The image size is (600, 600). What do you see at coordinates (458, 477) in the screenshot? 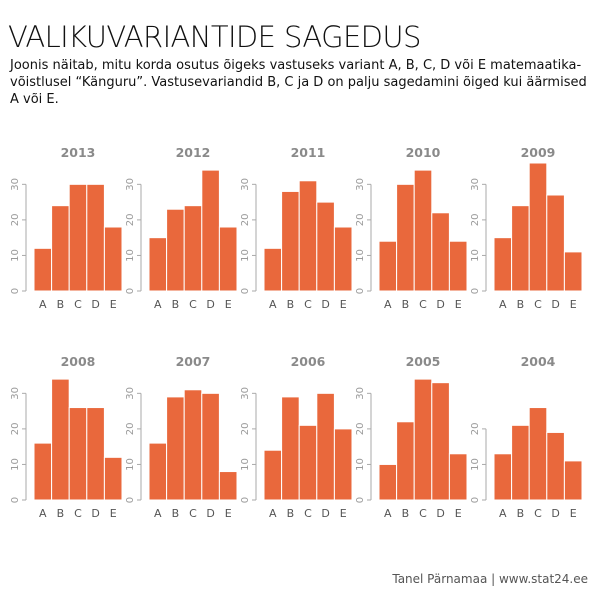
I see `bar-2005-E` at bounding box center [458, 477].